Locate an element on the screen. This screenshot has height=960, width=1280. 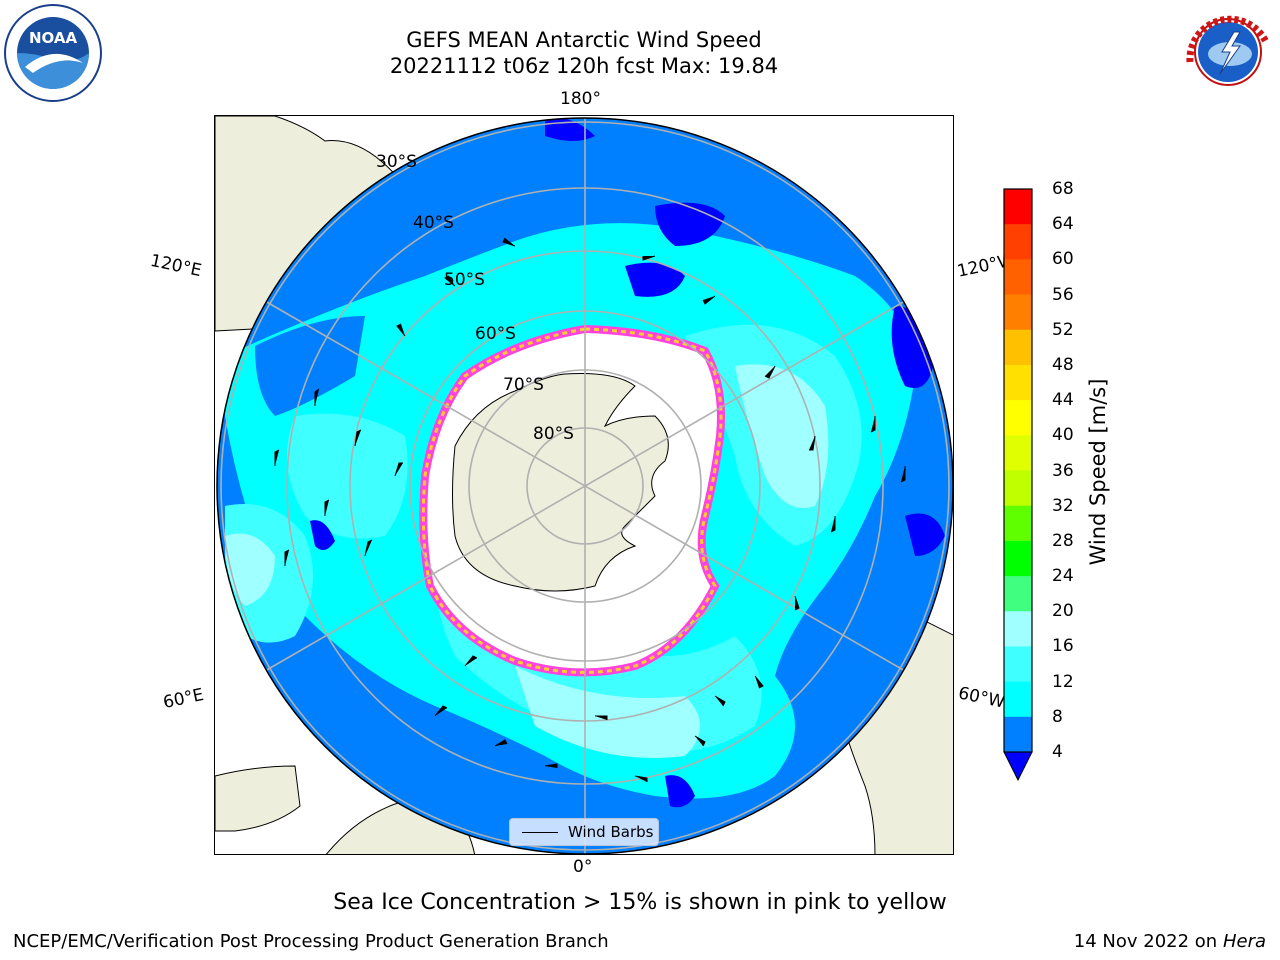
colorbar is located at coordinates (1018, 485).